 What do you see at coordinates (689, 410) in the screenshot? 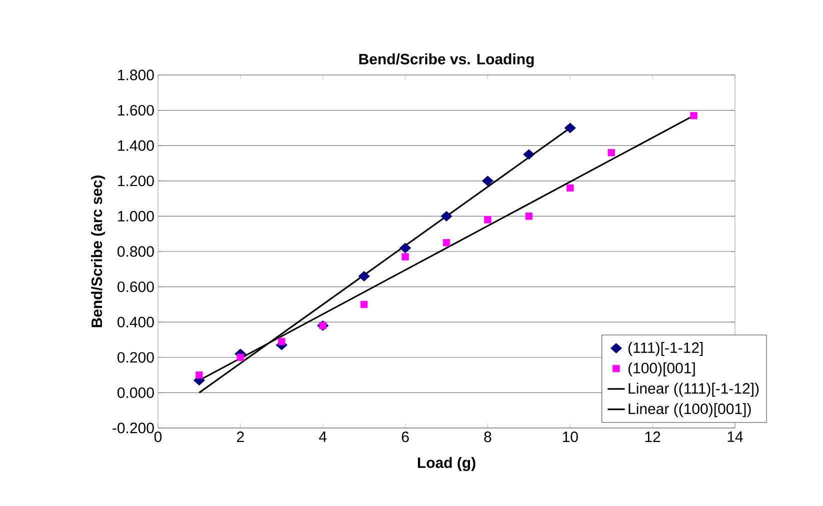
I see `legend-label: Linear ((100)[001])` at bounding box center [689, 410].